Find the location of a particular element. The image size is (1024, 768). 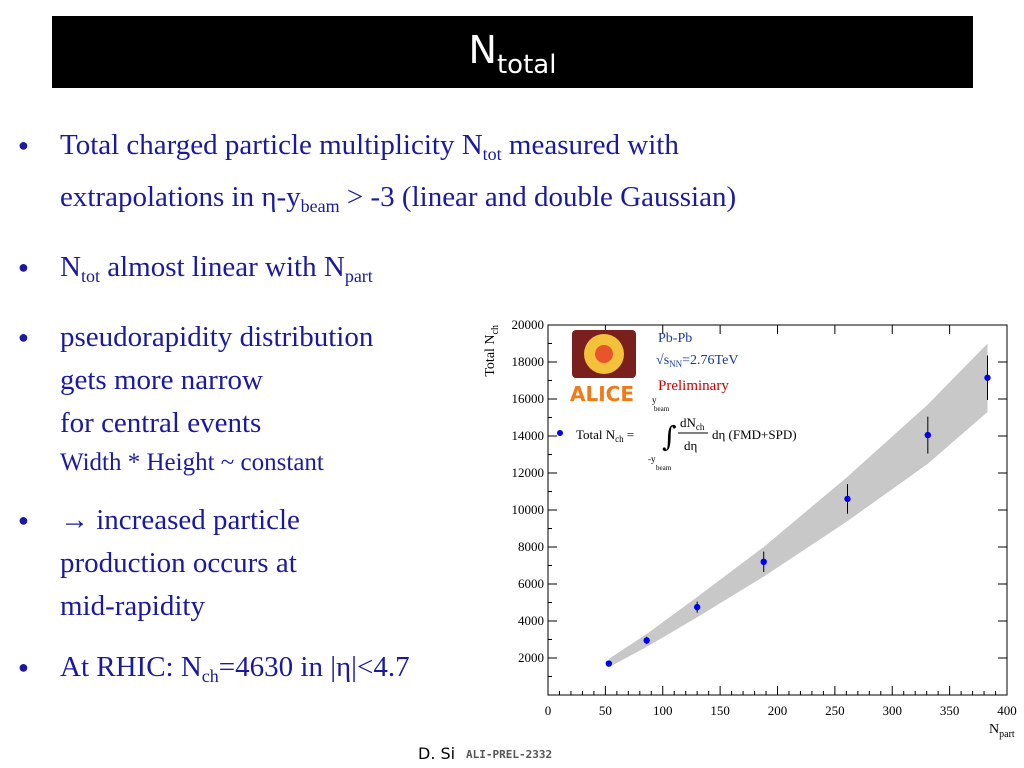

x-tick-label: 300 is located at coordinates (893, 710).